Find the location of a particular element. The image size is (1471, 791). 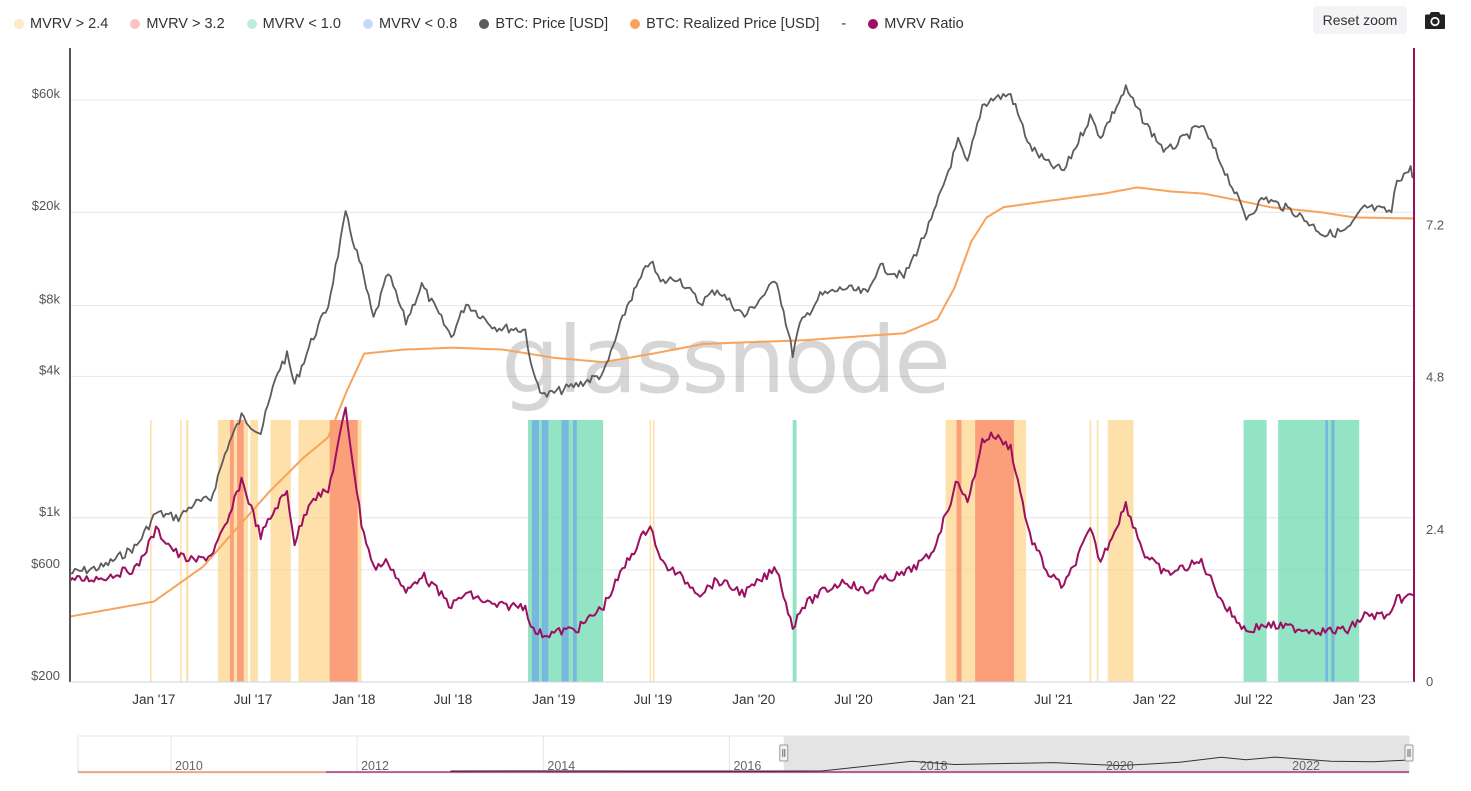

legend-label: MVRV > 3.2 is located at coordinates (185, 24).